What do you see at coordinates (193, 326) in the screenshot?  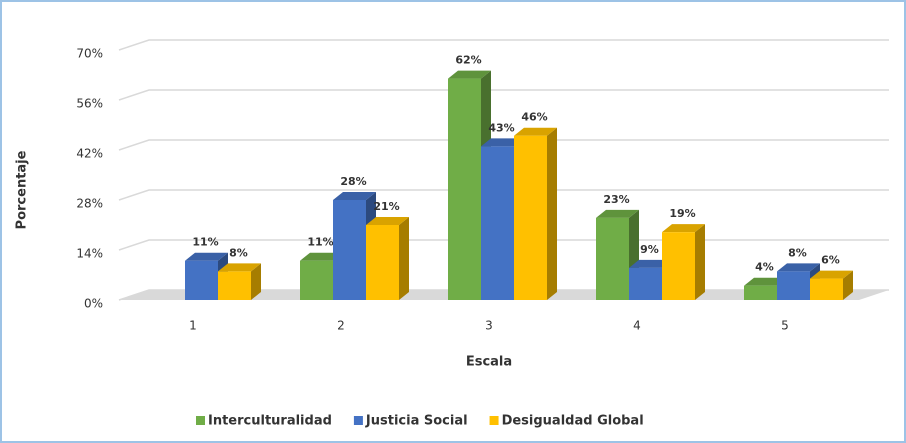 I see `x-tick-label: 1` at bounding box center [193, 326].